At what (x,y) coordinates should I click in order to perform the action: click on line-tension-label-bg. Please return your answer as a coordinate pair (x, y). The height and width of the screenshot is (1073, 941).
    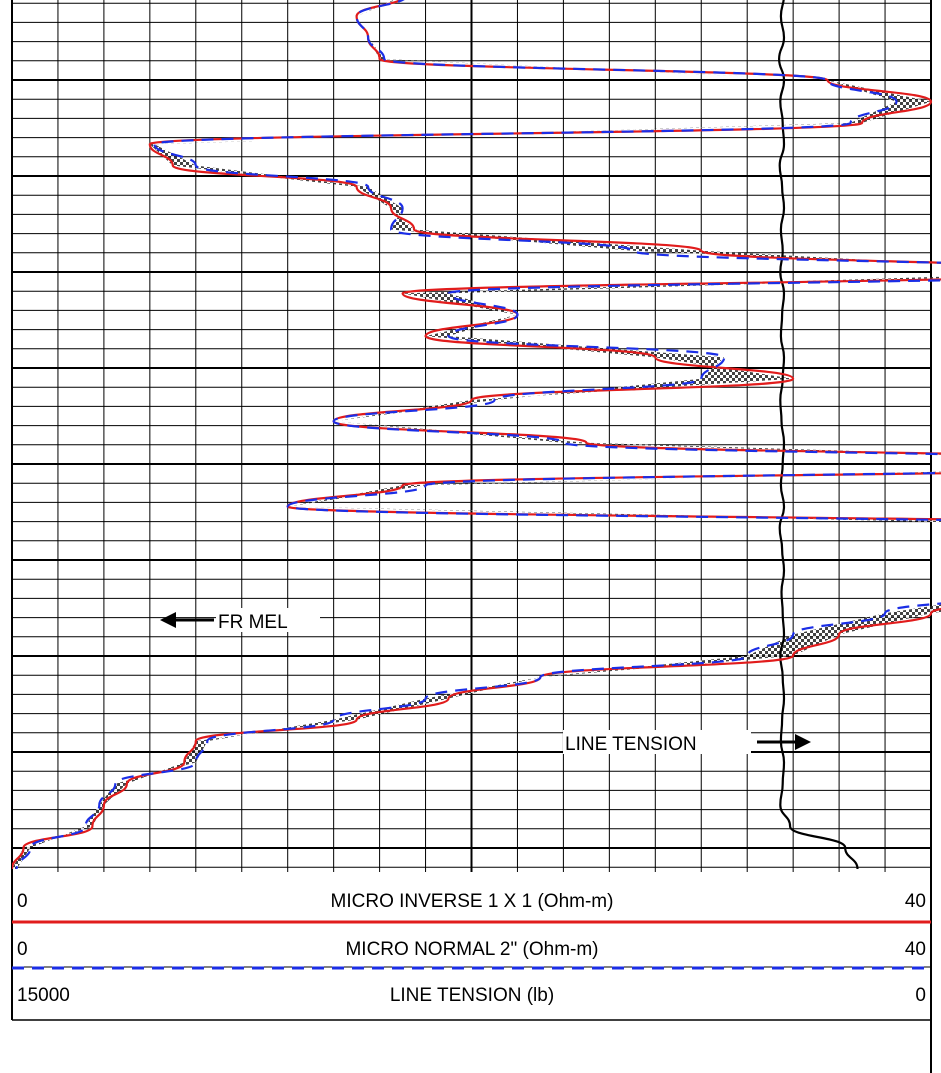
    Looking at the image, I should click on (657, 742).